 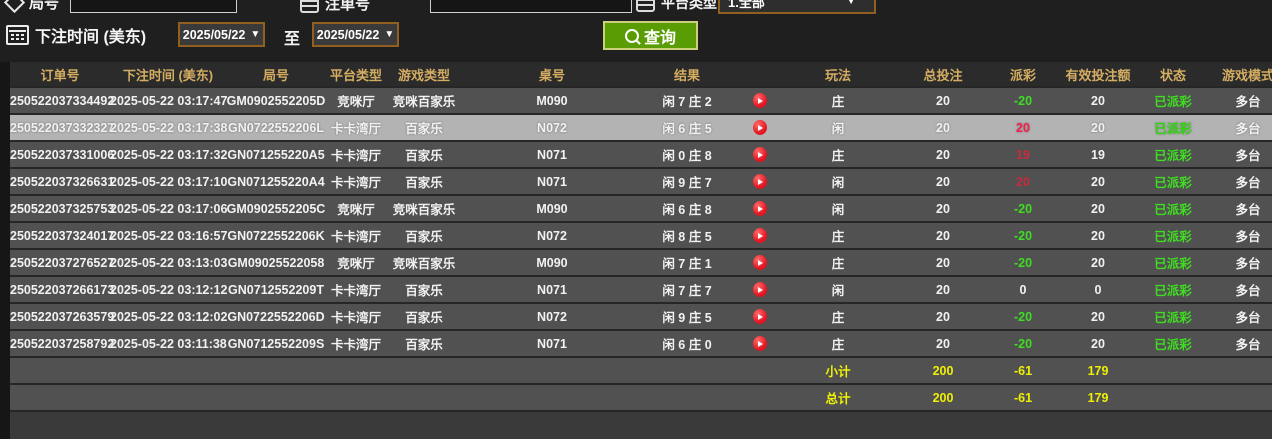 I want to click on cell-payout: 0, so click(x=1023, y=289).